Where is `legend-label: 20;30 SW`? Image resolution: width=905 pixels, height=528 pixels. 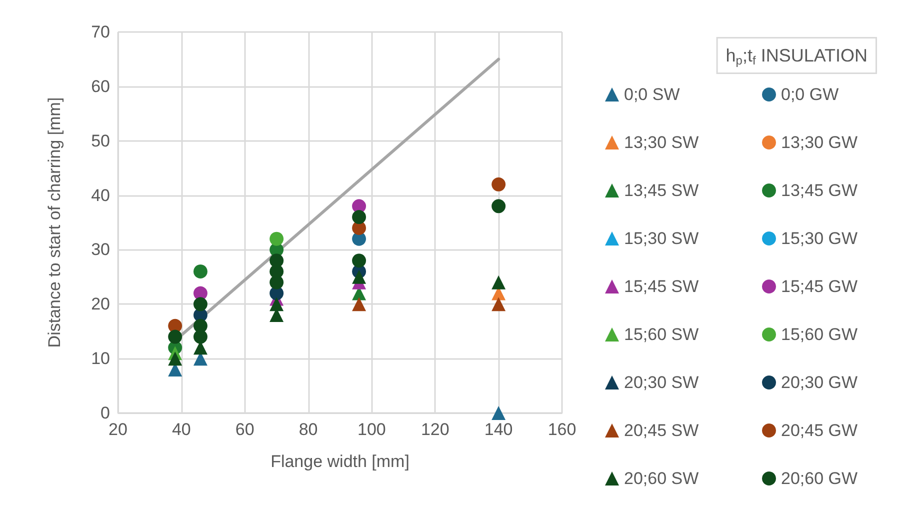
legend-label: 20;30 SW is located at coordinates (661, 382).